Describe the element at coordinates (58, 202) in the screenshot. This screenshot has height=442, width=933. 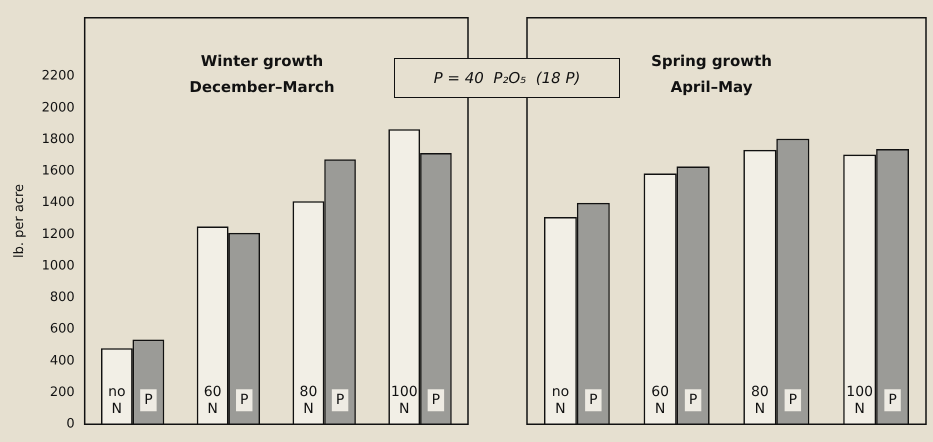
I see `y-tick-label: 1400` at that location.